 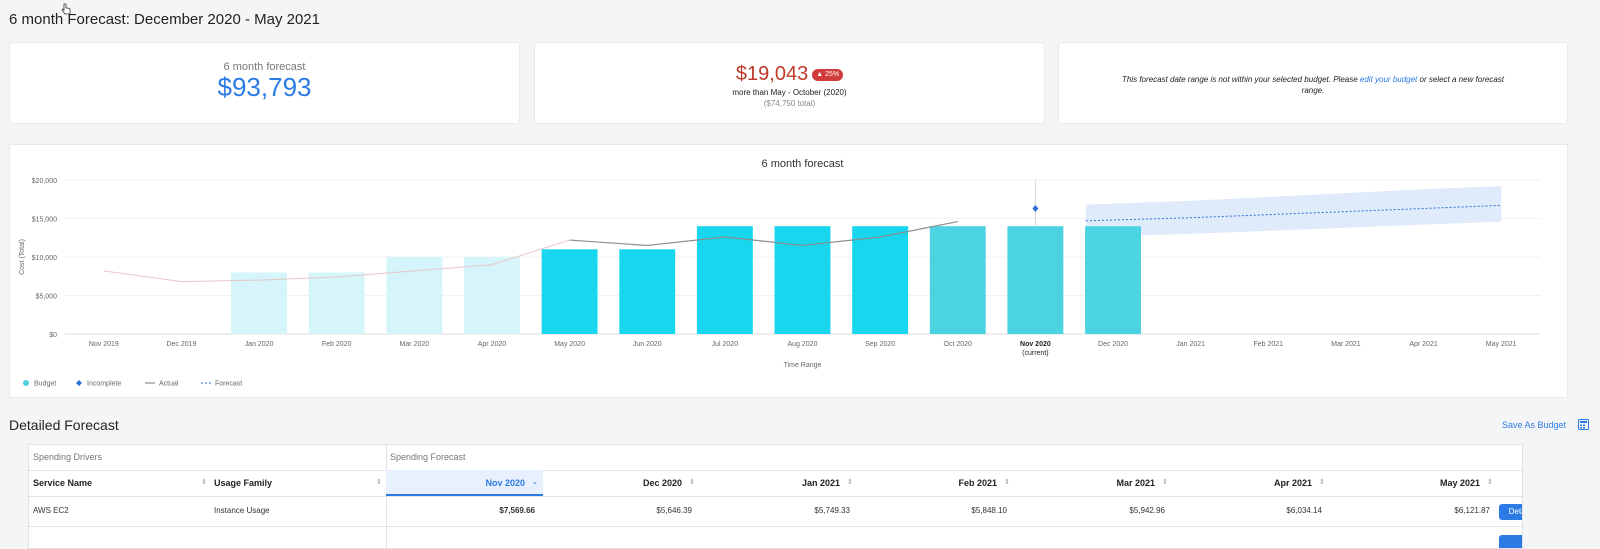 I want to click on column-header-month-3: Feb 2021 ⇕, so click(x=936, y=483).